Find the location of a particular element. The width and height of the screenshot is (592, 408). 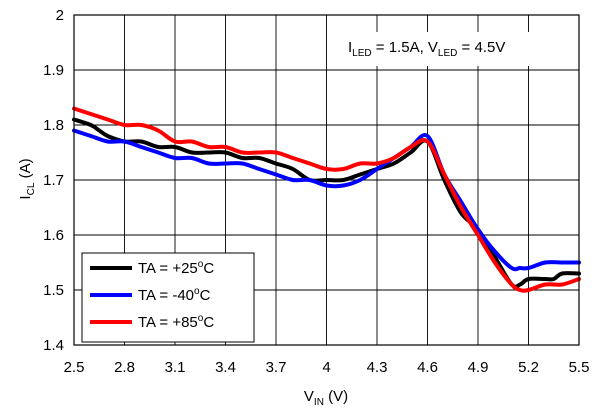

y-tick-labels: 1.4 1.5 1.6 1.7 1.8 1.9 2 is located at coordinates (53, 180).